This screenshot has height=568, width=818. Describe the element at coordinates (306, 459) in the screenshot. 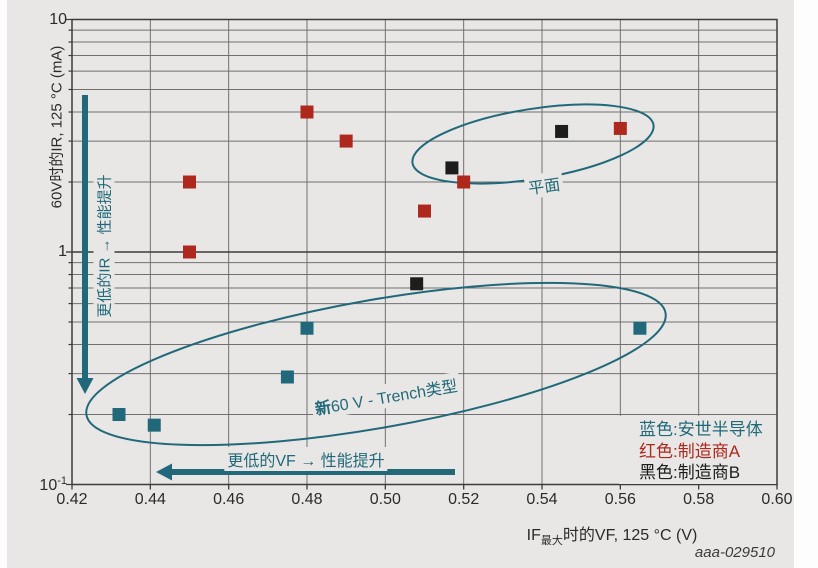

I see `lower-vf-arrow-label: 更低的VF → 性能提升` at that location.